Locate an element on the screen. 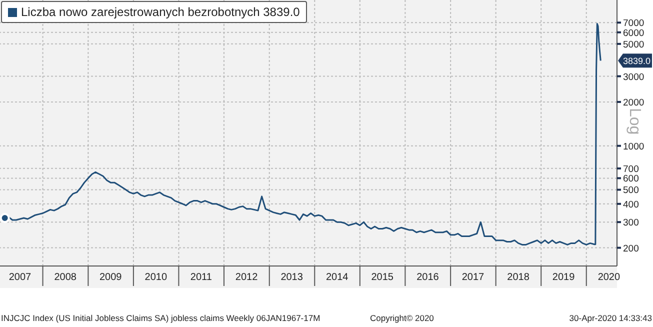  y-tick-label: 2000 is located at coordinates (633, 102).